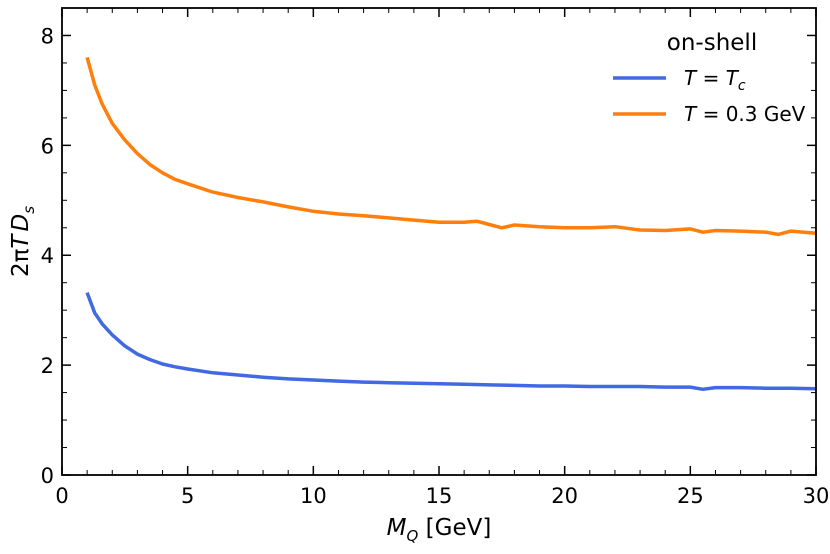 This screenshot has width=830, height=554. What do you see at coordinates (691, 114) in the screenshot?
I see `legend-label-03gev-var: T` at bounding box center [691, 114].